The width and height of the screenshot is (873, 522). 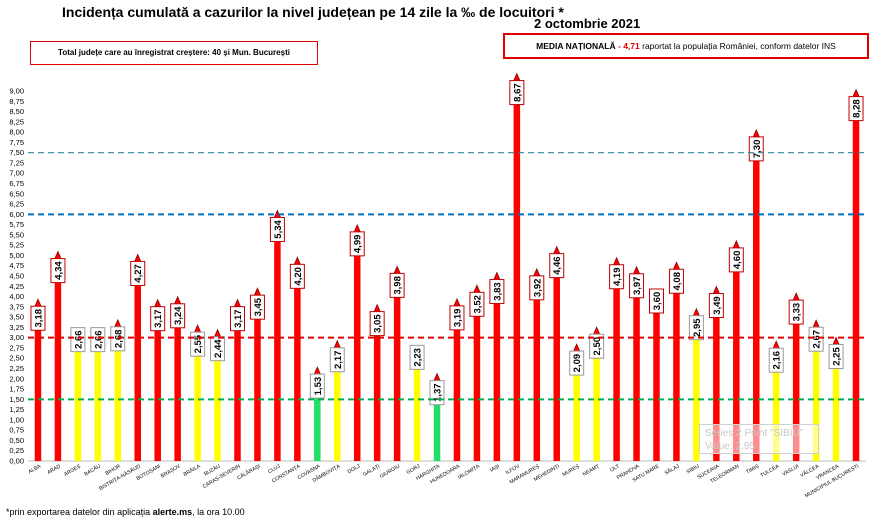 What do you see at coordinates (469, 472) in the screenshot?
I see `category-label-22: IALOMIȚA` at bounding box center [469, 472].